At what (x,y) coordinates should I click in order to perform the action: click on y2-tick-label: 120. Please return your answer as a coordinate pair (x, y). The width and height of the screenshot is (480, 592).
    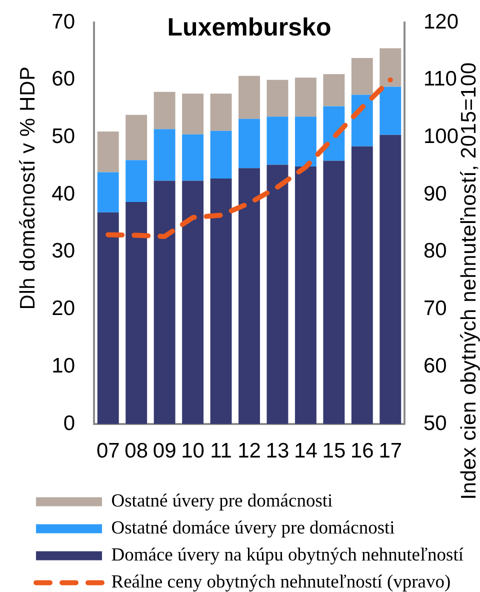
    Looking at the image, I should click on (441, 22).